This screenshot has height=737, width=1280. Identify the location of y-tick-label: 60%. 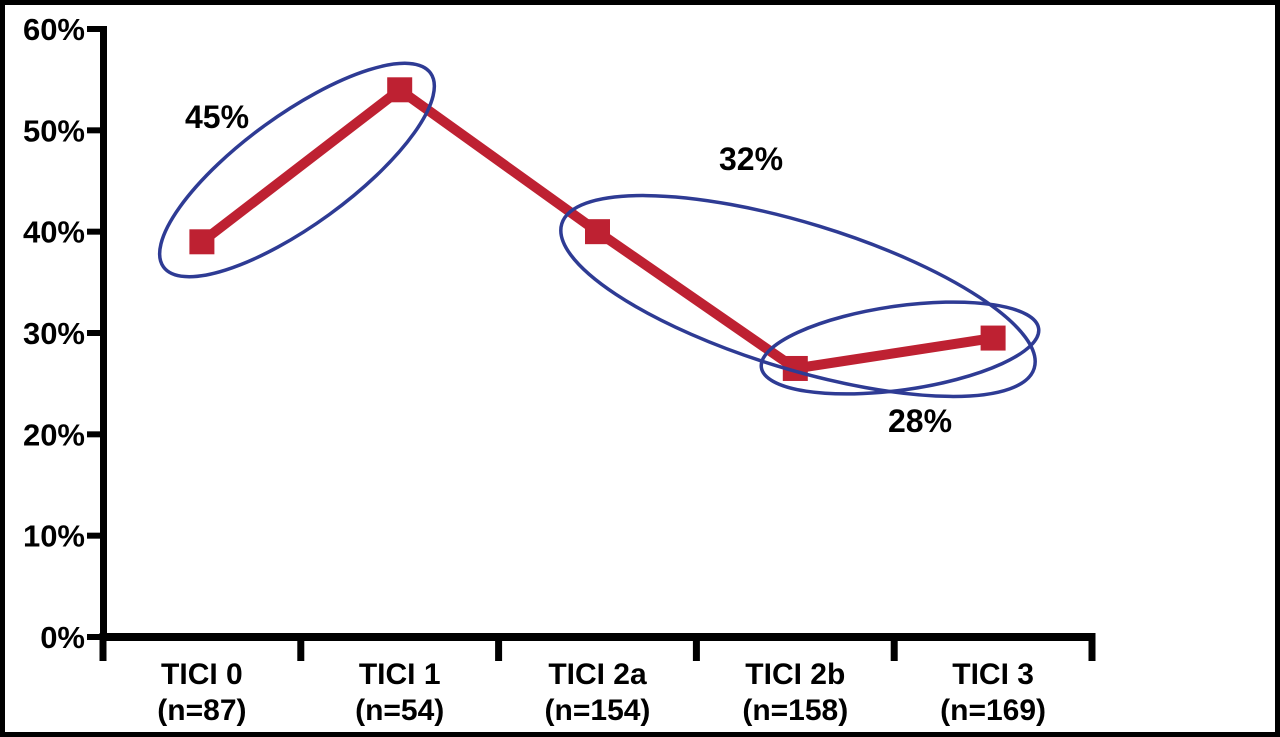
(54, 29).